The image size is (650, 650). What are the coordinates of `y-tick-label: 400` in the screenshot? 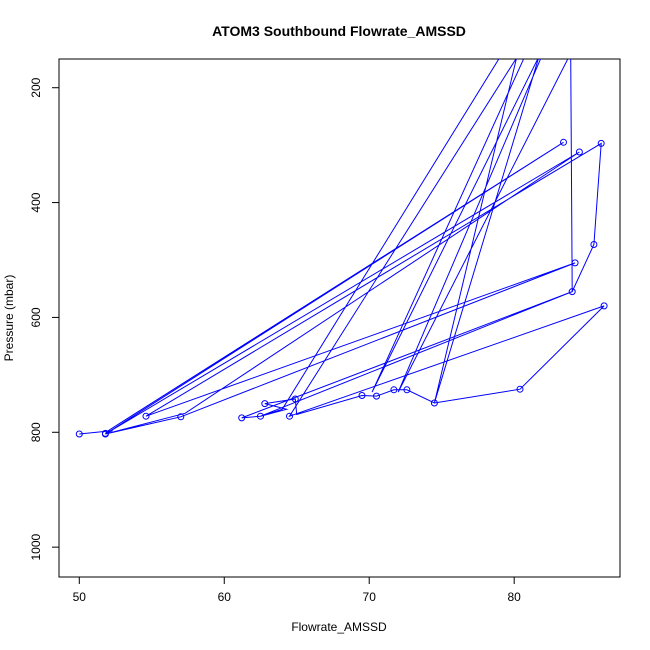 It's located at (36, 202).